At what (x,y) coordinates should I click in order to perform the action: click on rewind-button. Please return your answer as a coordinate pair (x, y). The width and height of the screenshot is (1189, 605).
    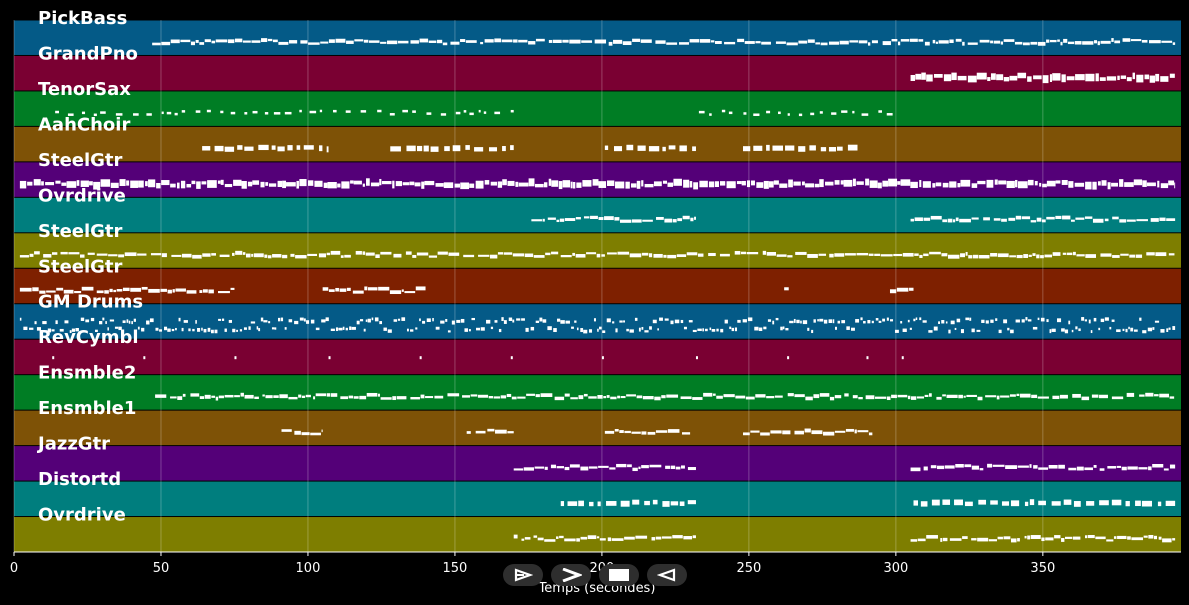
    Looking at the image, I should click on (523, 575).